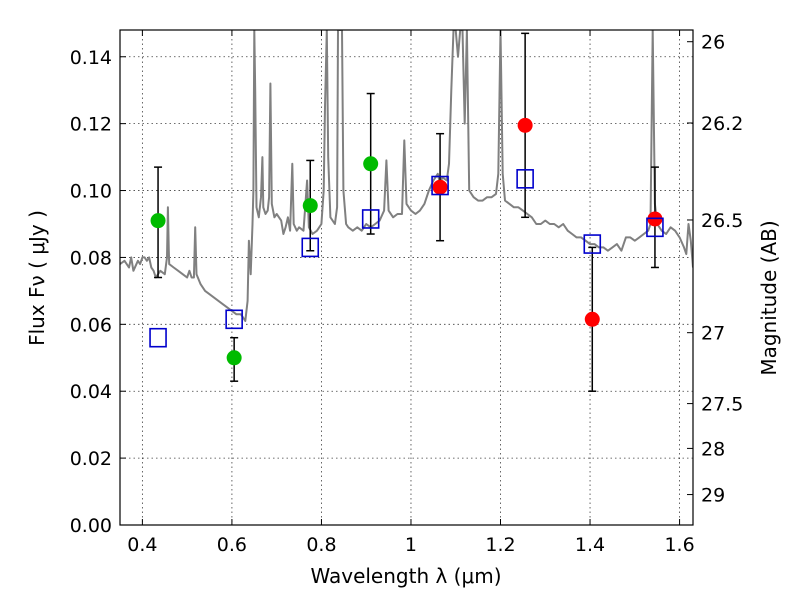 The height and width of the screenshot is (600, 800). What do you see at coordinates (769, 297) in the screenshot?
I see `y2-axis-label: Magnitude (AB)` at bounding box center [769, 297].